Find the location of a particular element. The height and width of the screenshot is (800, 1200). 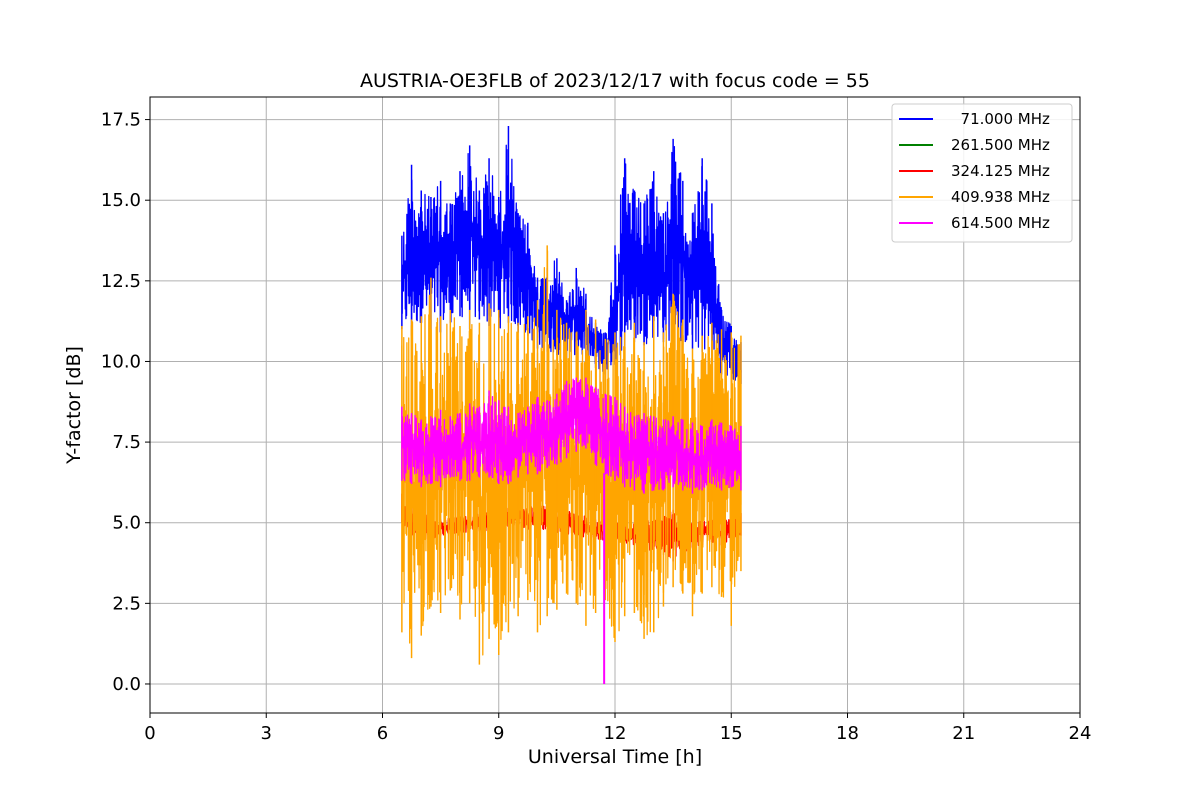

x-tick-label: 9 is located at coordinates (498, 733).